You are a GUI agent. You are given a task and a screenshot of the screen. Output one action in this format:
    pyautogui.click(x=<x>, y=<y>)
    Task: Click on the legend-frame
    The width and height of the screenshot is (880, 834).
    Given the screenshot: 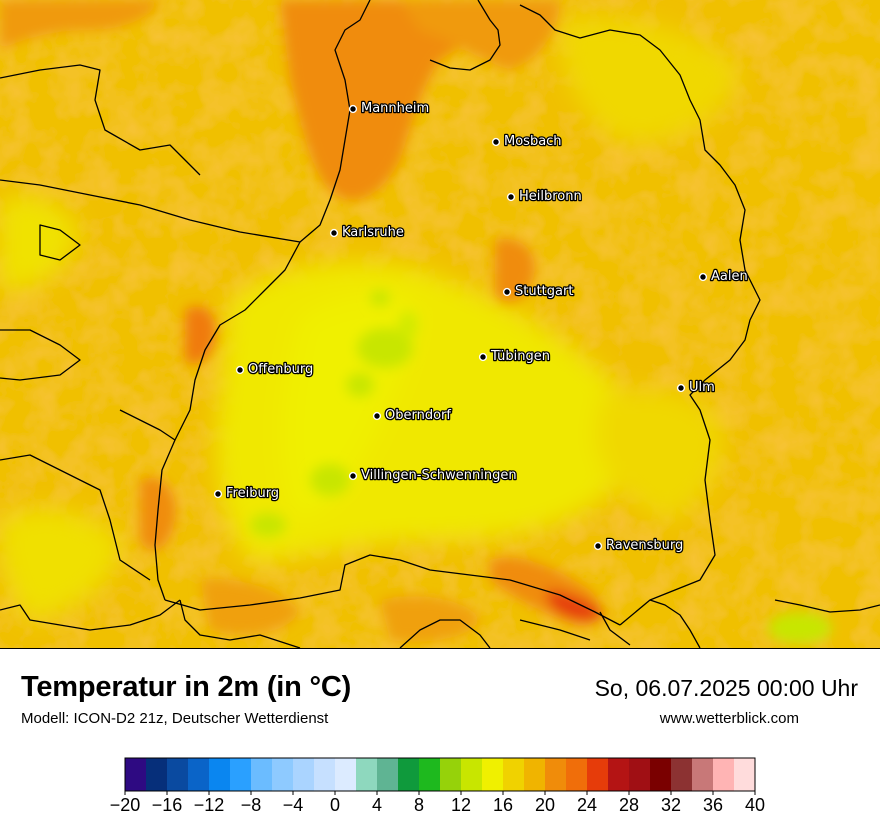 What is the action you would take?
    pyautogui.click(x=440, y=774)
    